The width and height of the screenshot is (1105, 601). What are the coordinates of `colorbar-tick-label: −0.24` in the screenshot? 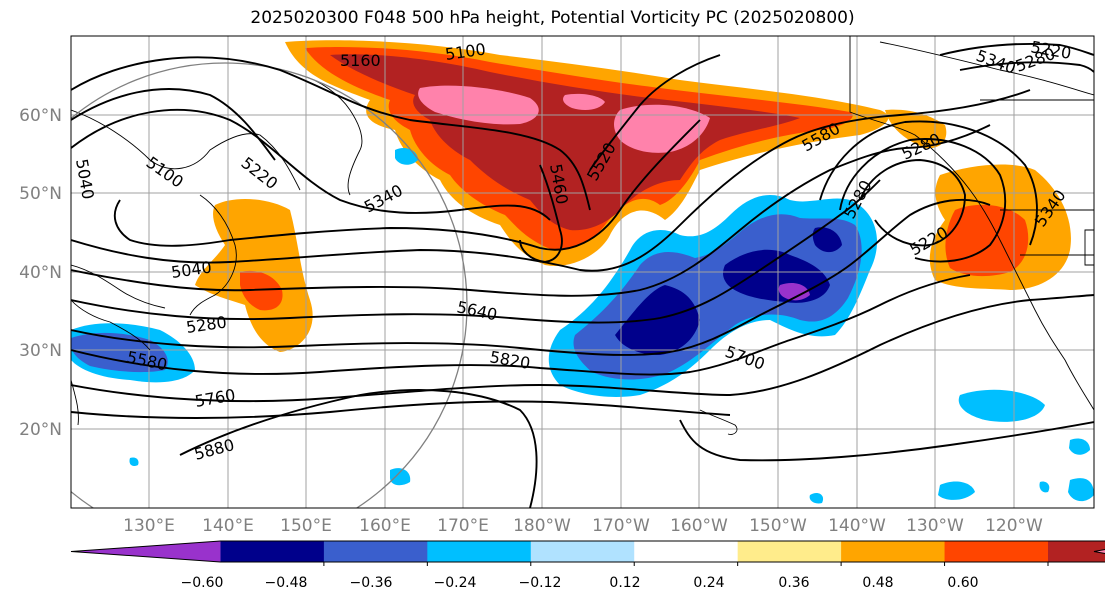 It's located at (455, 583).